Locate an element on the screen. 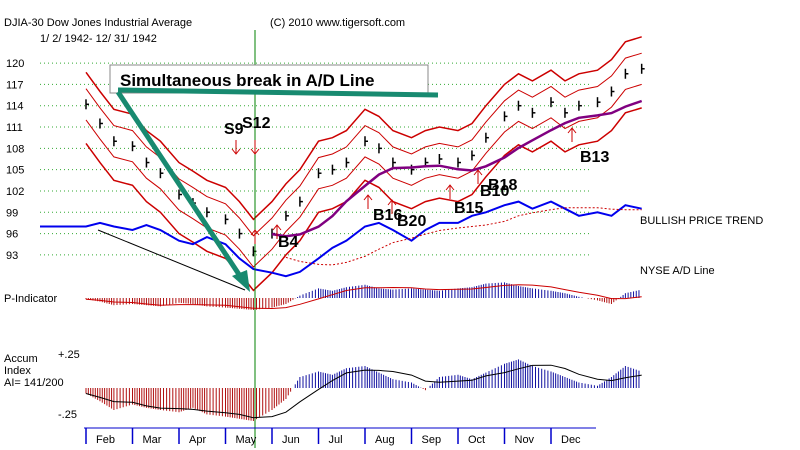 This screenshot has height=450, width=800. accum-bottom-tick: -.25 is located at coordinates (67, 415).